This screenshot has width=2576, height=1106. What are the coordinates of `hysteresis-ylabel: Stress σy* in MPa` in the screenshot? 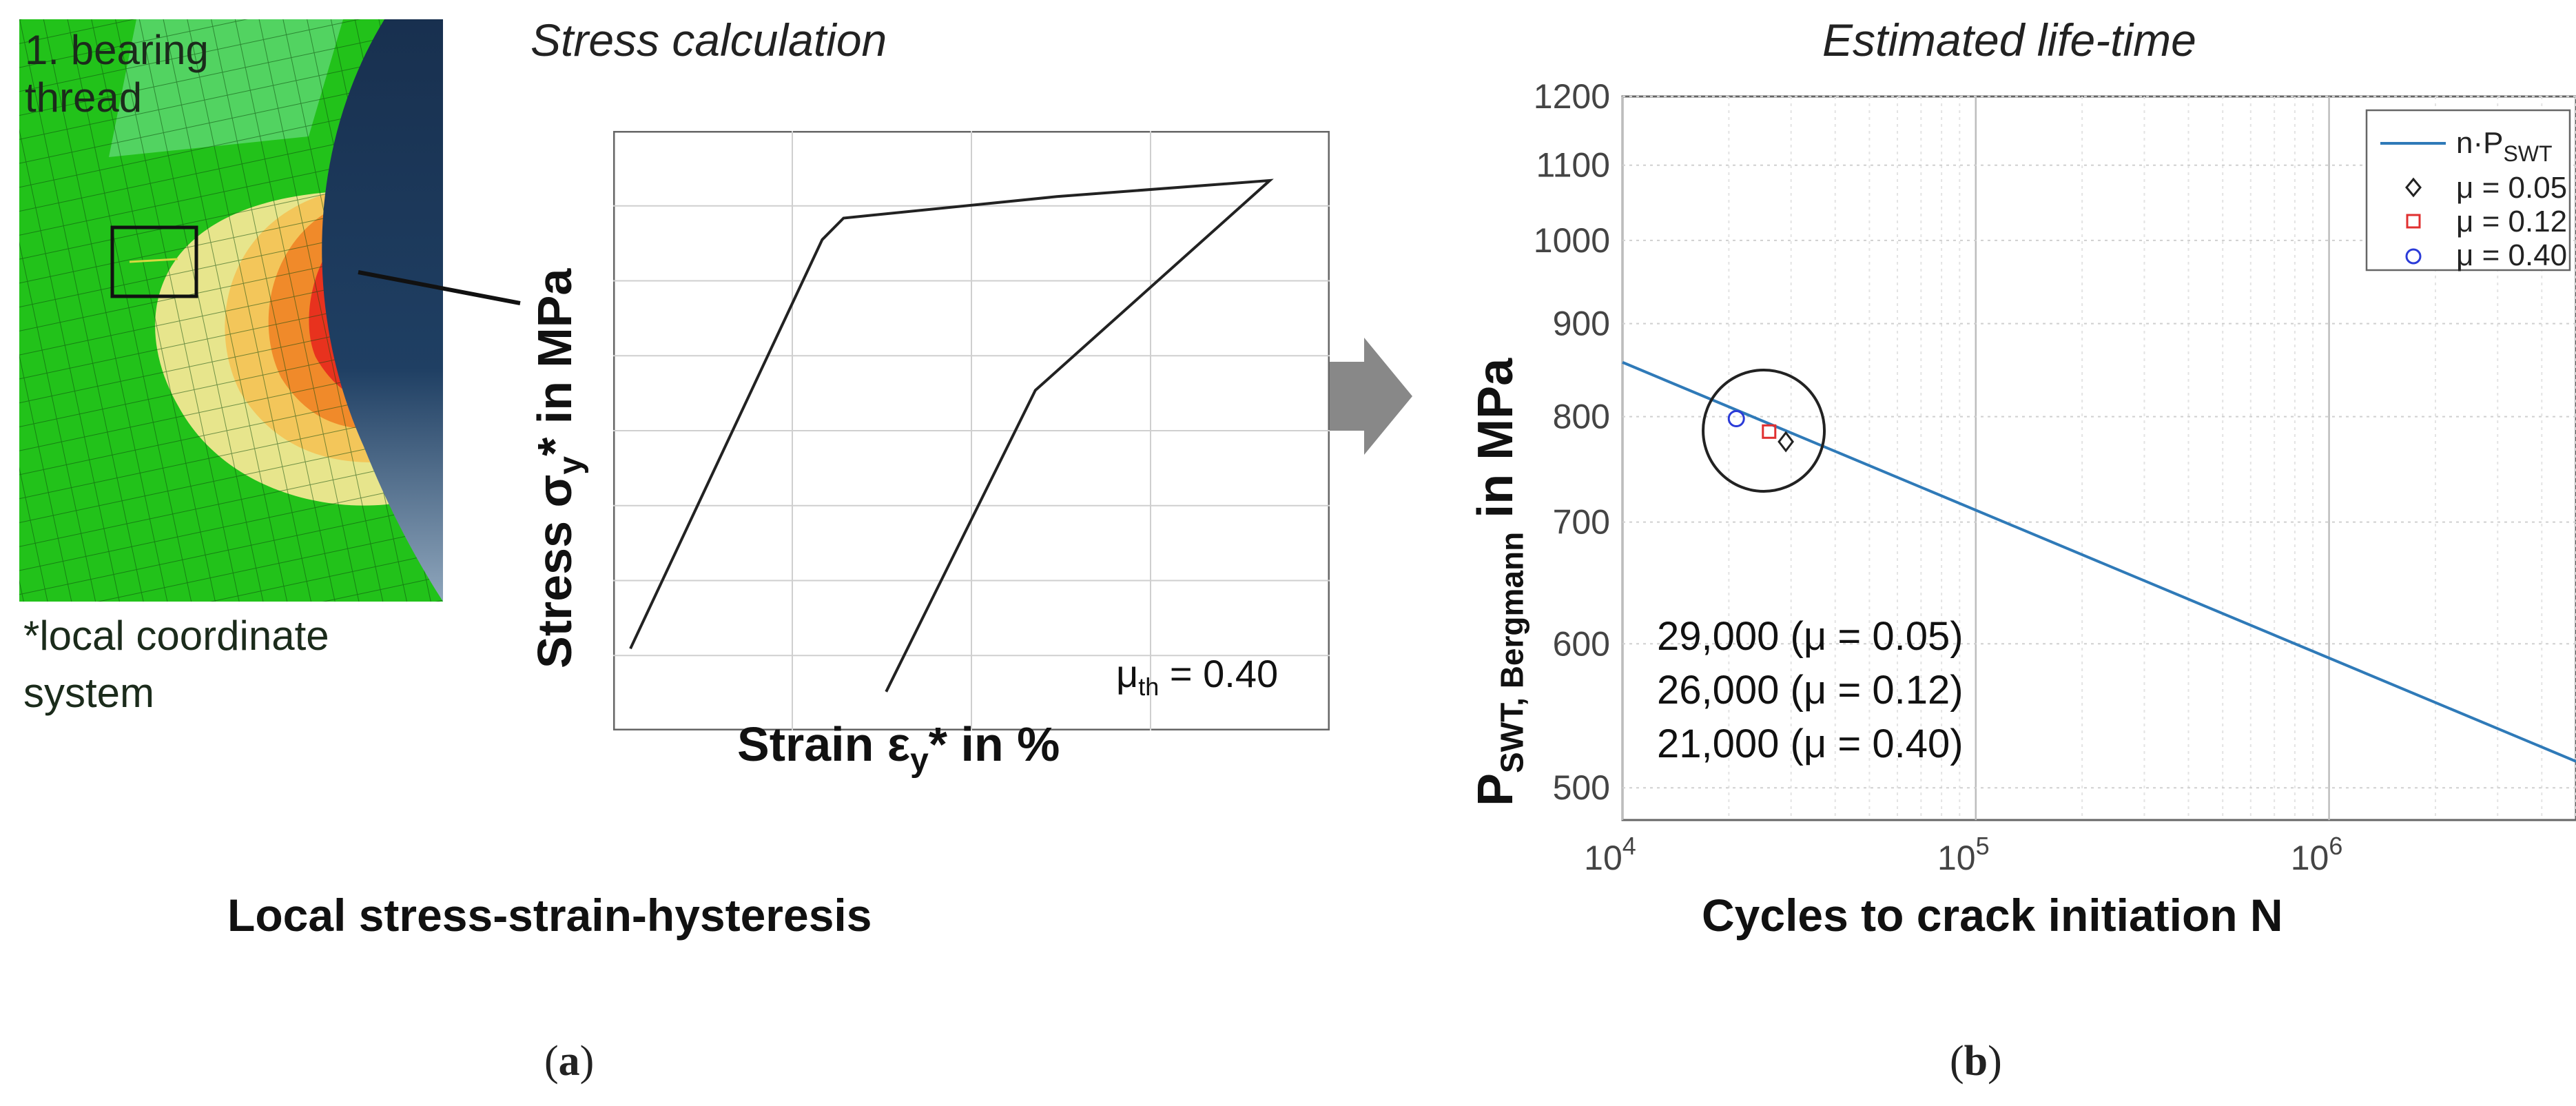 It's located at (558, 468).